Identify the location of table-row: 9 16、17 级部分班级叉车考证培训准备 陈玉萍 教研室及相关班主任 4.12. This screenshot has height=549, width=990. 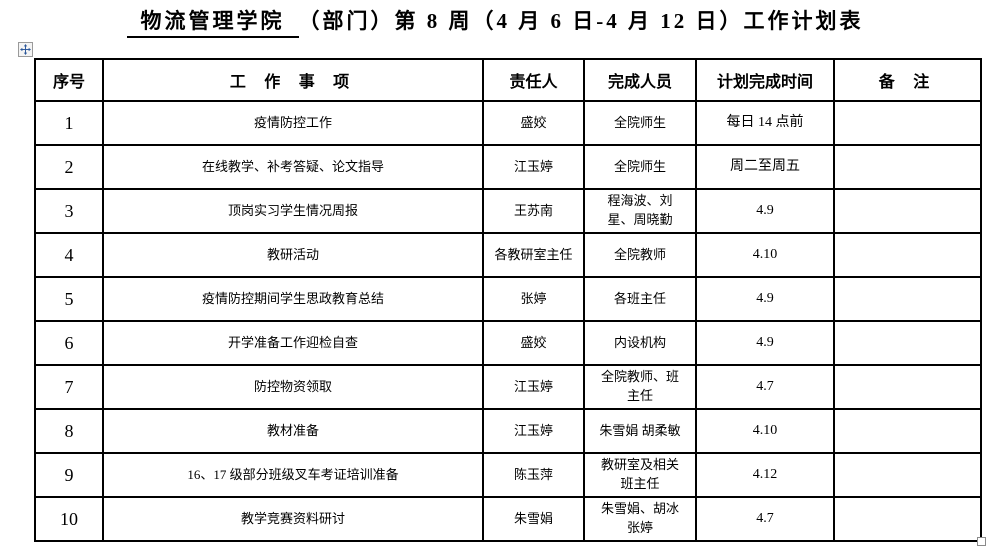
(508, 475).